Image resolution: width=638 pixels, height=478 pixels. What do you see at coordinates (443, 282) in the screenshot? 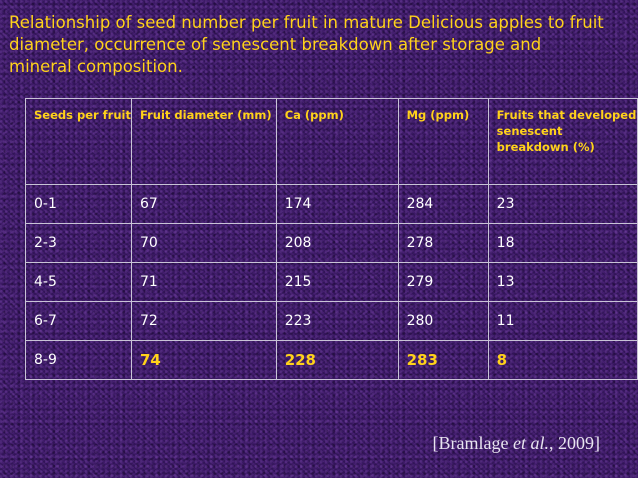
I see `cell-mg: 279` at bounding box center [443, 282].